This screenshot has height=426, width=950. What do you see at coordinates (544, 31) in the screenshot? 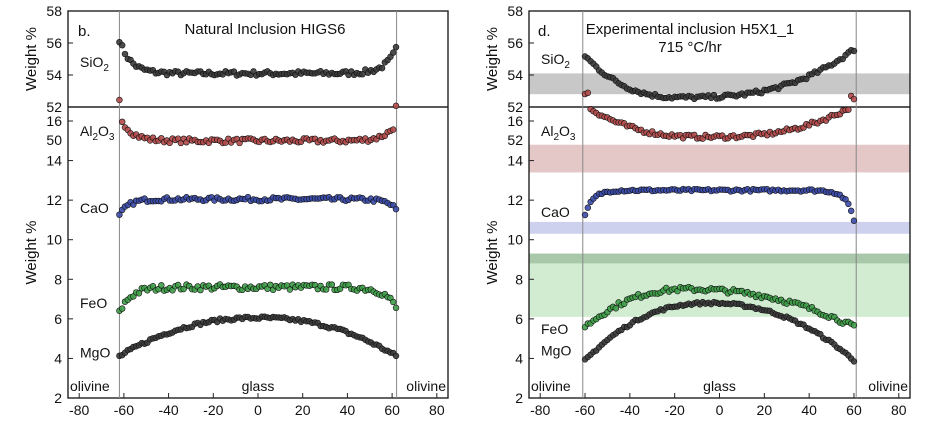
I see `panel-letter: d.` at bounding box center [544, 31].